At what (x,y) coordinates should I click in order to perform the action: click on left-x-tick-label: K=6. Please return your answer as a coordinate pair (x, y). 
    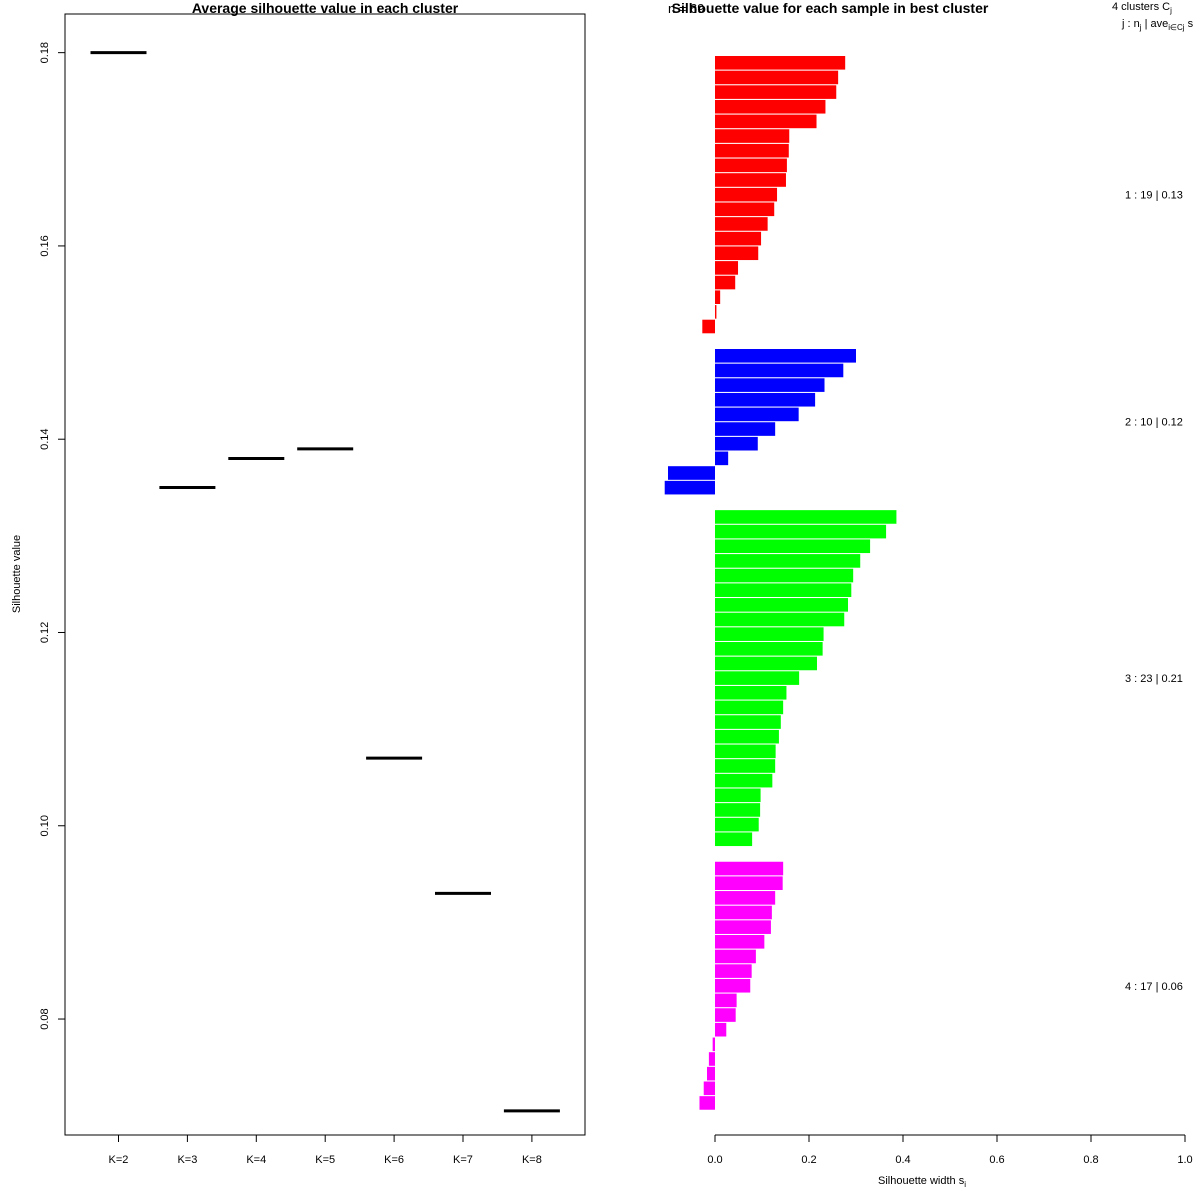
    Looking at the image, I should click on (394, 1160).